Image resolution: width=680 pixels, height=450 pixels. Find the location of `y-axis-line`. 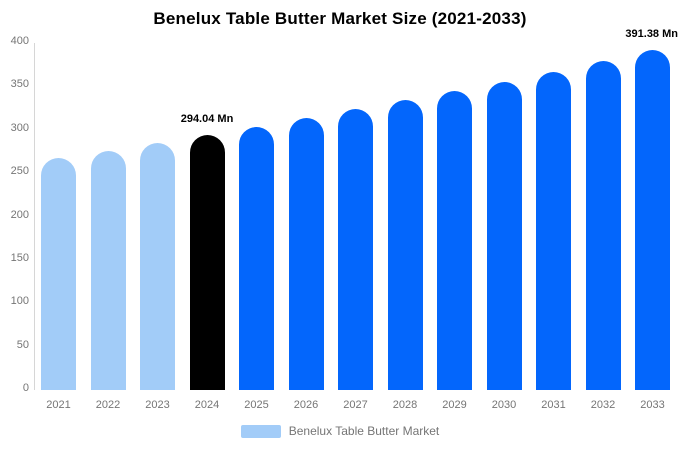

y-axis-line is located at coordinates (34, 216).